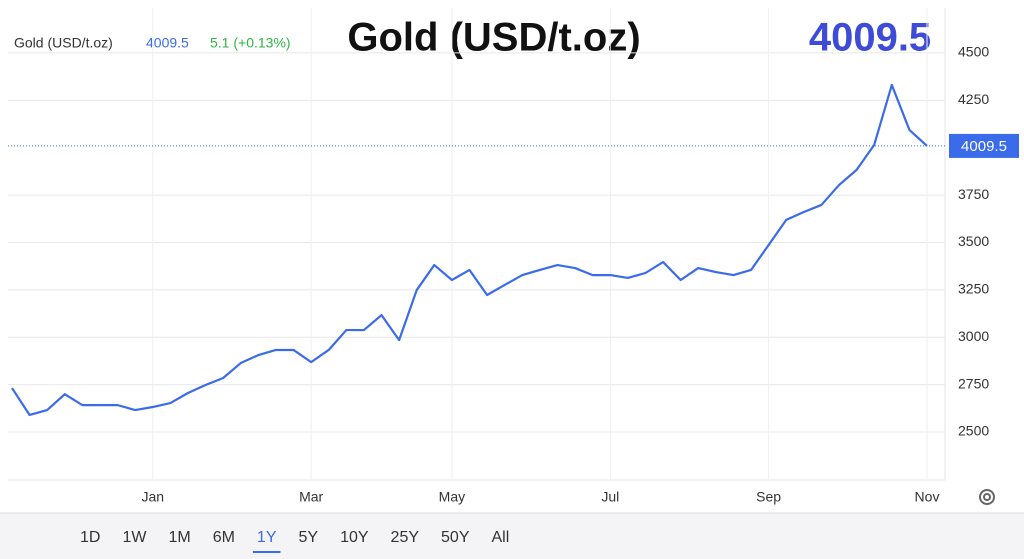 Image resolution: width=1024 pixels, height=559 pixels. I want to click on legend-last: 4009.5, so click(167, 43).